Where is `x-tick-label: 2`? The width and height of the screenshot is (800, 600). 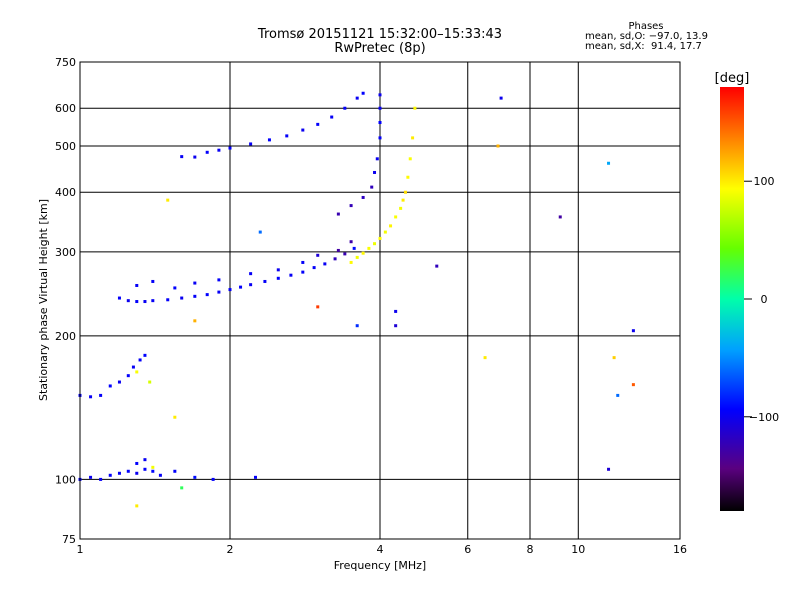 x-tick-label: 2 is located at coordinates (230, 549).